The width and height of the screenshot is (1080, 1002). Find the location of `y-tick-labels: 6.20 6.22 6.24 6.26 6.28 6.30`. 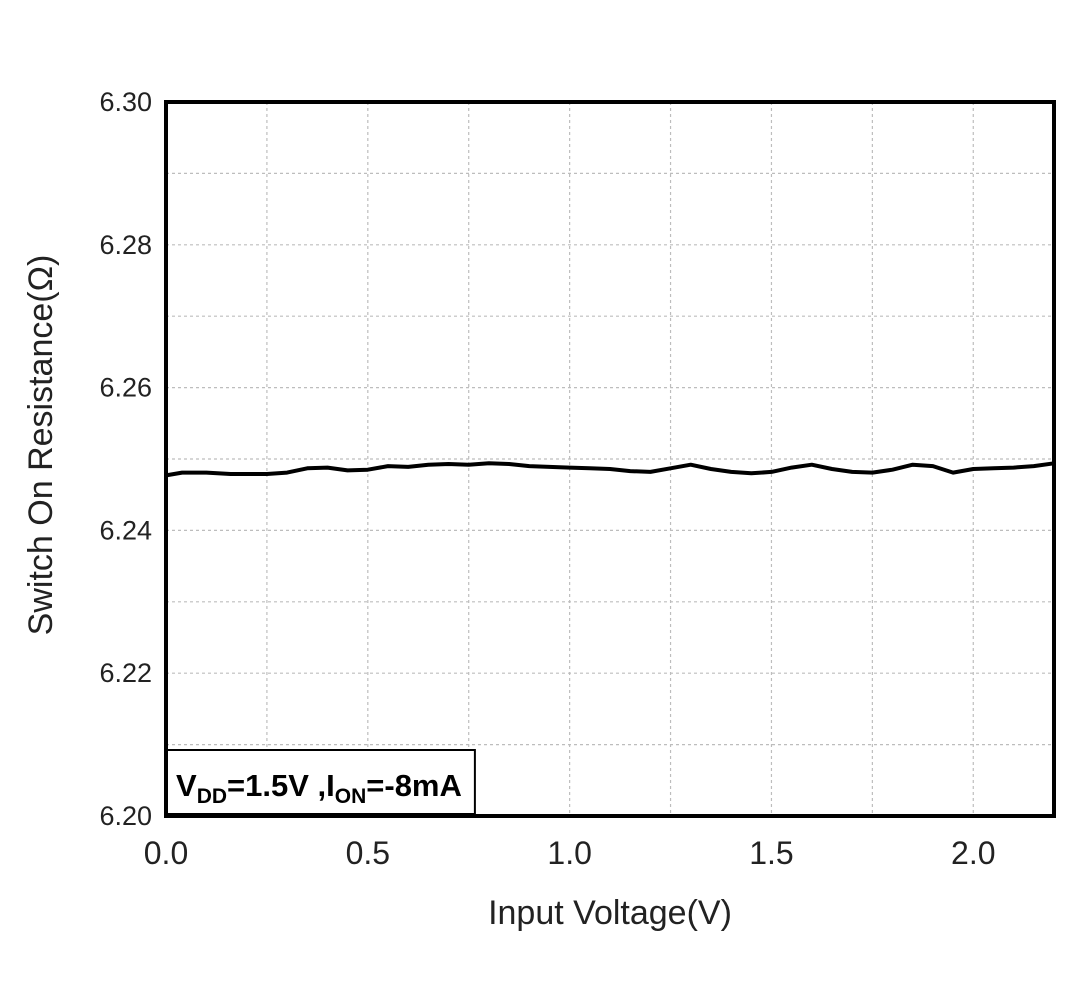

y-tick-labels: 6.20 6.22 6.24 6.26 6.28 6.30 is located at coordinates (125, 459).